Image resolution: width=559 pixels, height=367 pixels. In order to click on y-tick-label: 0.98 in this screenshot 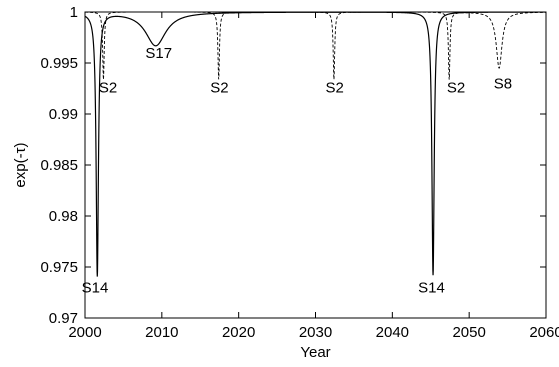, I will do `click(63, 216)`.